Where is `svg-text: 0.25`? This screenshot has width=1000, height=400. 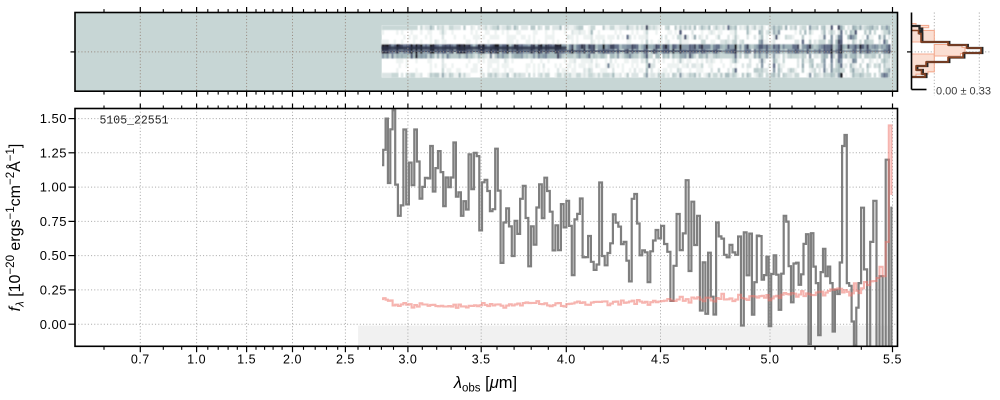 svg-text: 0.25 is located at coordinates (53, 290).